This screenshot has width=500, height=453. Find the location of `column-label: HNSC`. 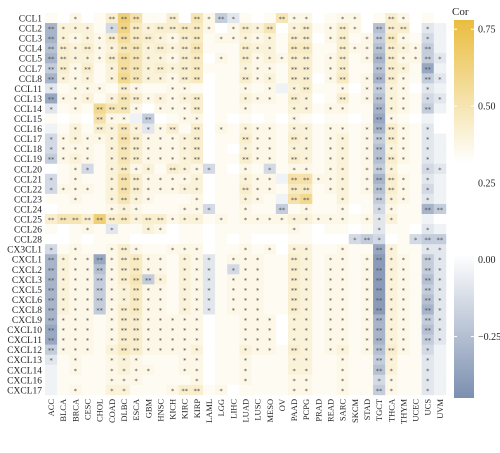

column-label: HNSC is located at coordinates (160, 410).